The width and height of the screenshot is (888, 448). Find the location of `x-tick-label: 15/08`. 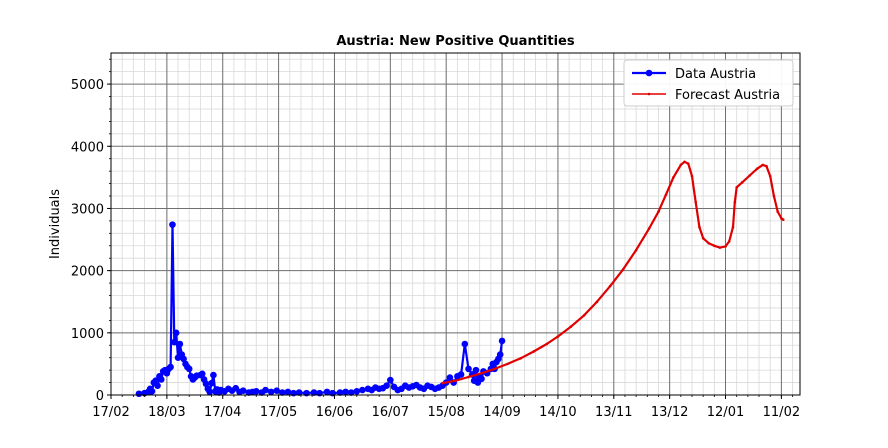

x-tick-label: 15/08 is located at coordinates (445, 412).